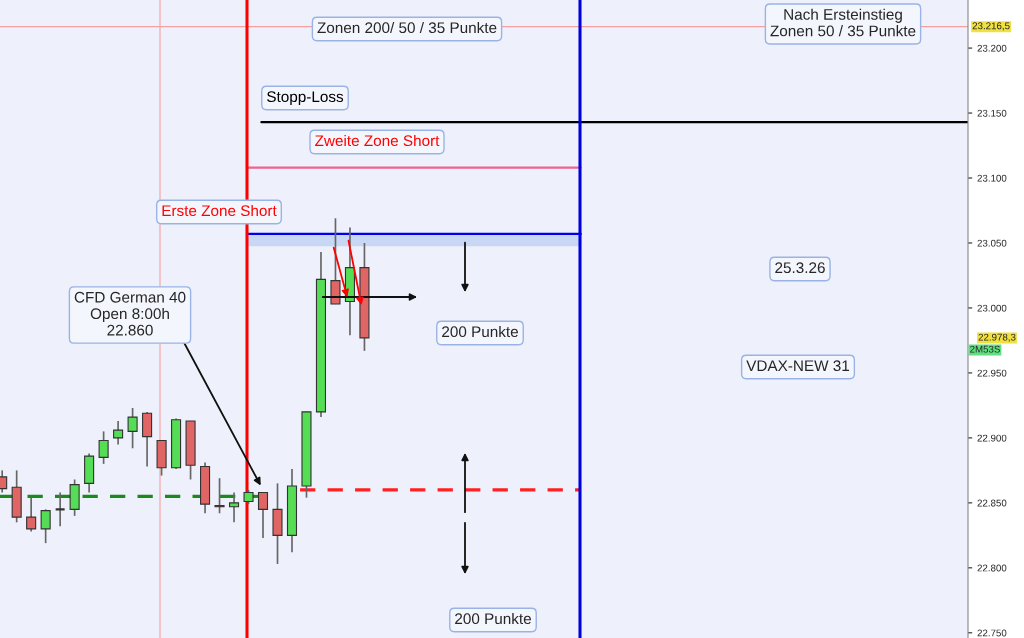 This screenshot has width=1024, height=638. I want to click on ref-line-label: Erste Zone Short, so click(219, 210).